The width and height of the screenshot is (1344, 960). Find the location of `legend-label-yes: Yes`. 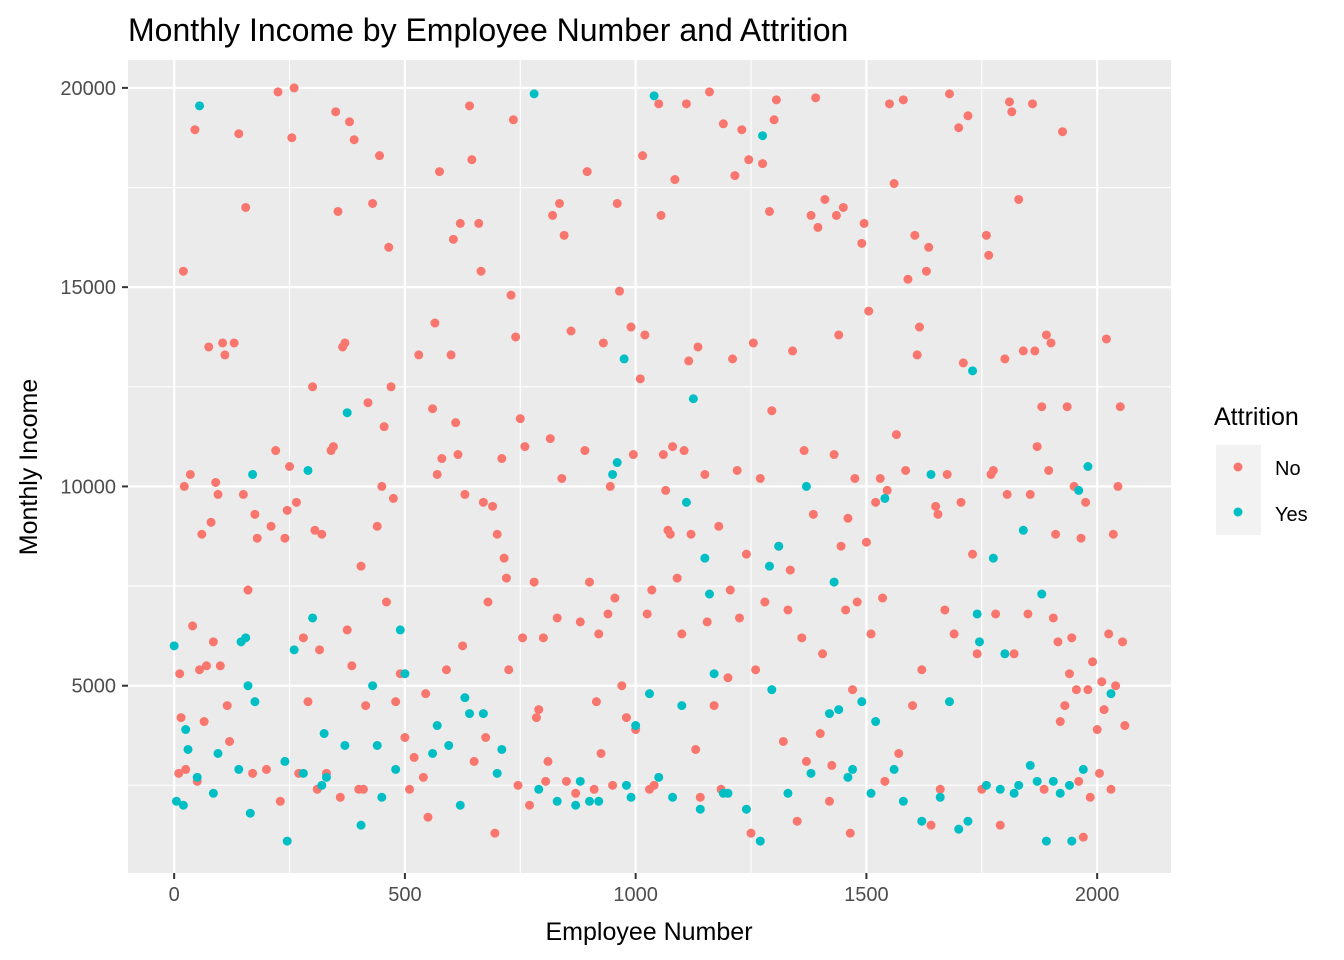

legend-label-yes: Yes is located at coordinates (1291, 515).